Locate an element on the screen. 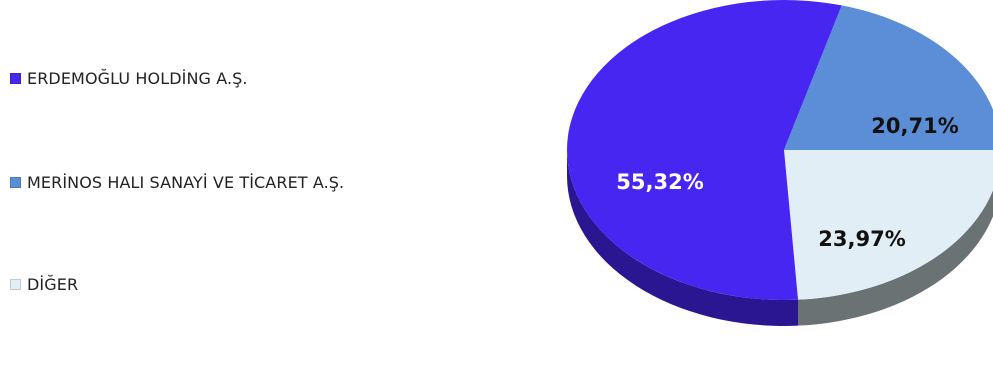 This screenshot has width=993, height=370. legend-item-diger: DİĞER is located at coordinates (44, 284).